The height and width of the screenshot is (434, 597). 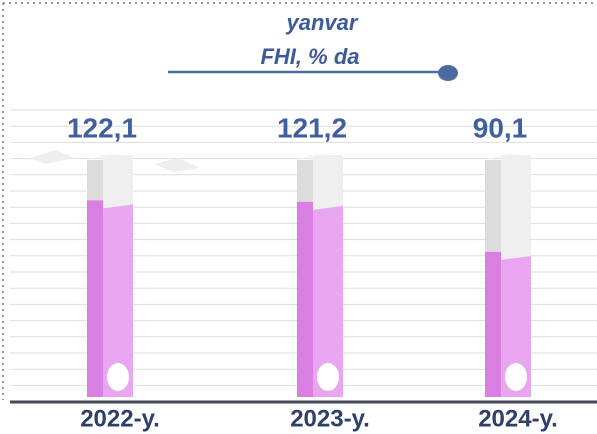 I want to click on value-label: 121,2, so click(x=312, y=127).